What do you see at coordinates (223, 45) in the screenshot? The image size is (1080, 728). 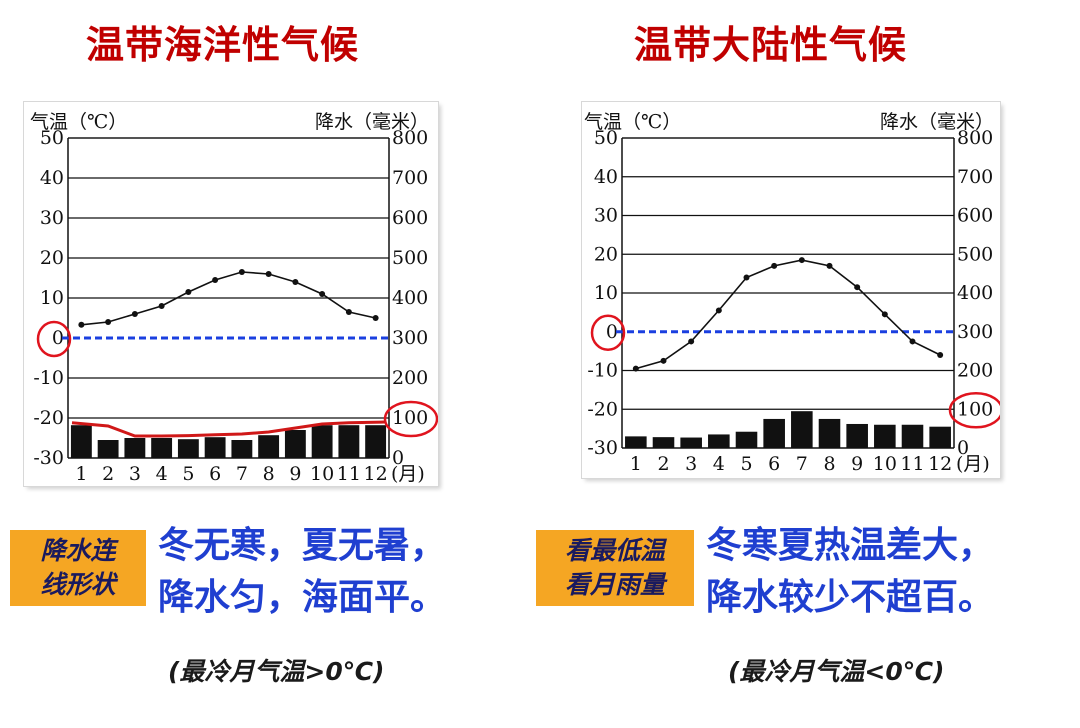 I see `oceanic-title: 温带海洋性气候` at bounding box center [223, 45].